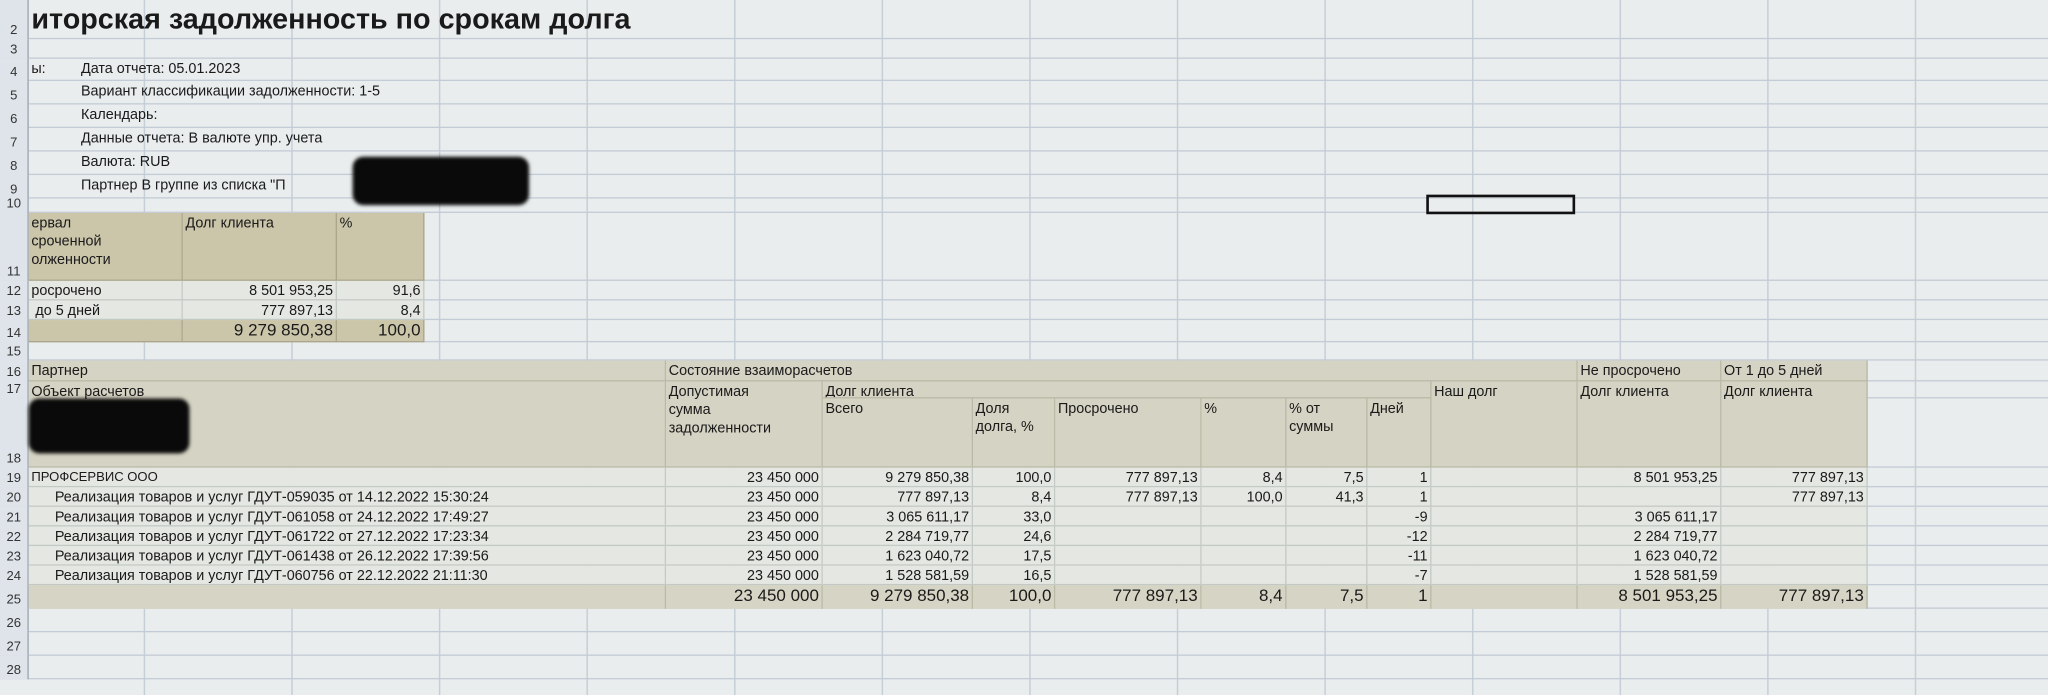 This screenshot has width=2048, height=695. What do you see at coordinates (230, 91) in the screenshot?
I see `param-classification: Вариант классификации задолженности: 1-5` at bounding box center [230, 91].